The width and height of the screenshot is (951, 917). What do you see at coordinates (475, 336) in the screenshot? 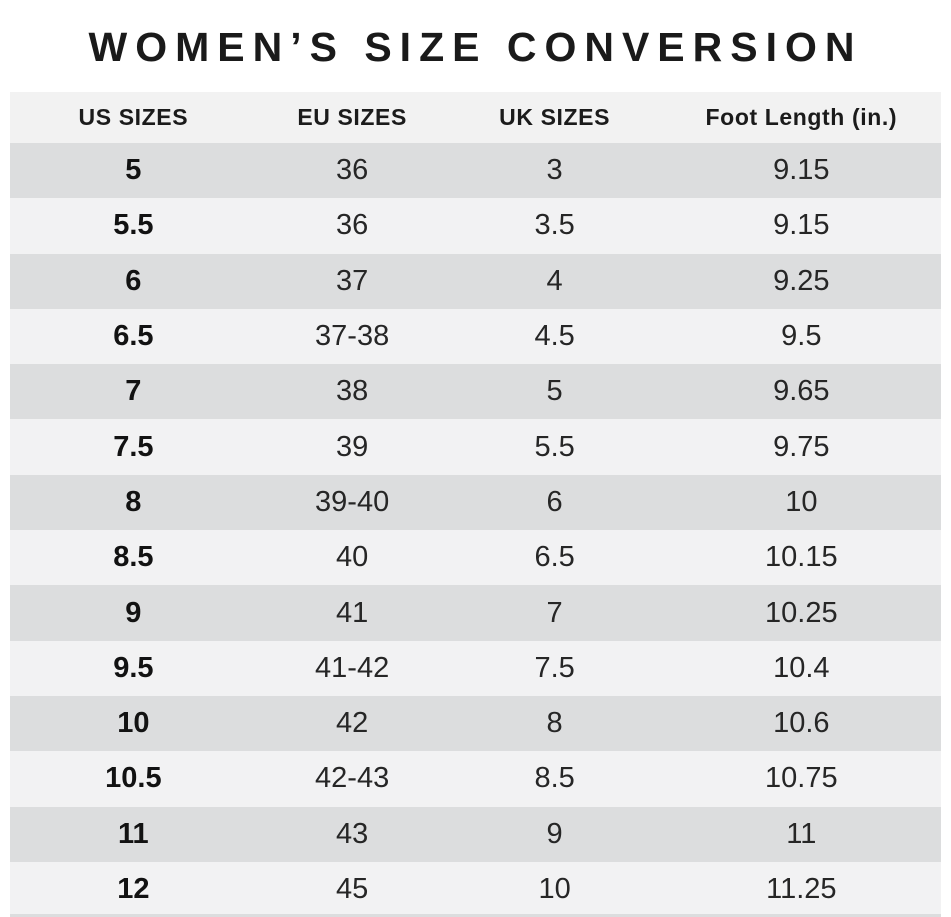
I see `table-row: 6.5 37-38 4.5 9.5` at bounding box center [475, 336].